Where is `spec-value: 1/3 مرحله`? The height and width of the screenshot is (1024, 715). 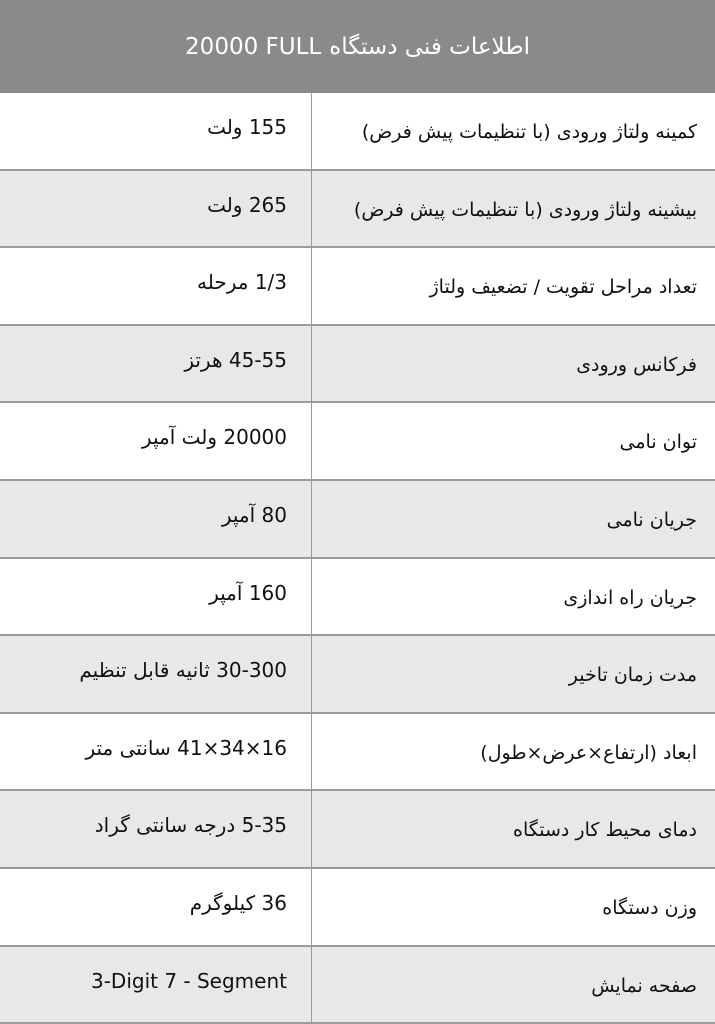
spec-value: 1/3 مرحله is located at coordinates (156, 286).